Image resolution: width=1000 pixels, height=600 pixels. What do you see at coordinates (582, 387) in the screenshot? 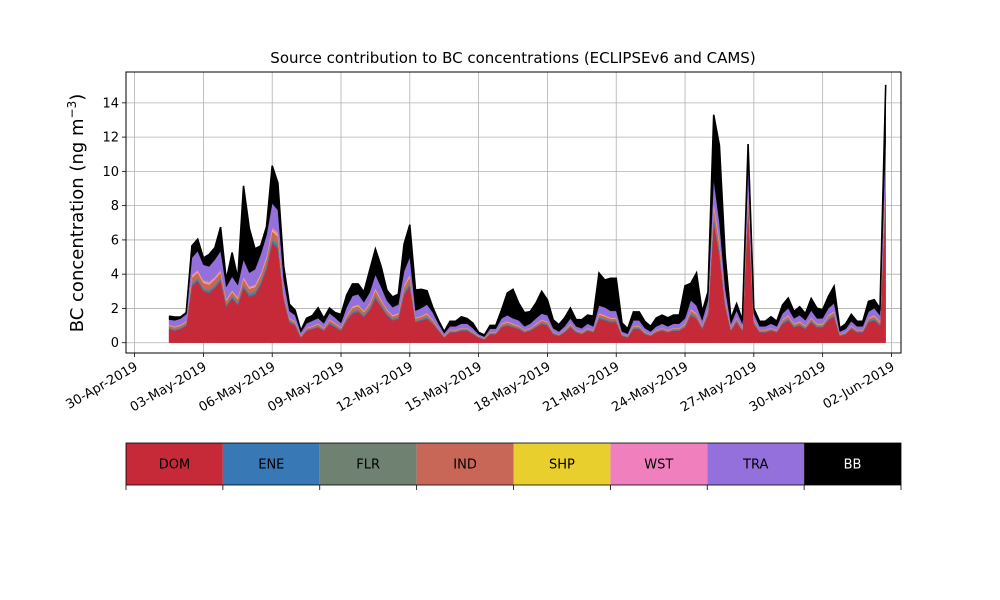
I see `x-tick-label: 21-May-2019` at bounding box center [582, 387].